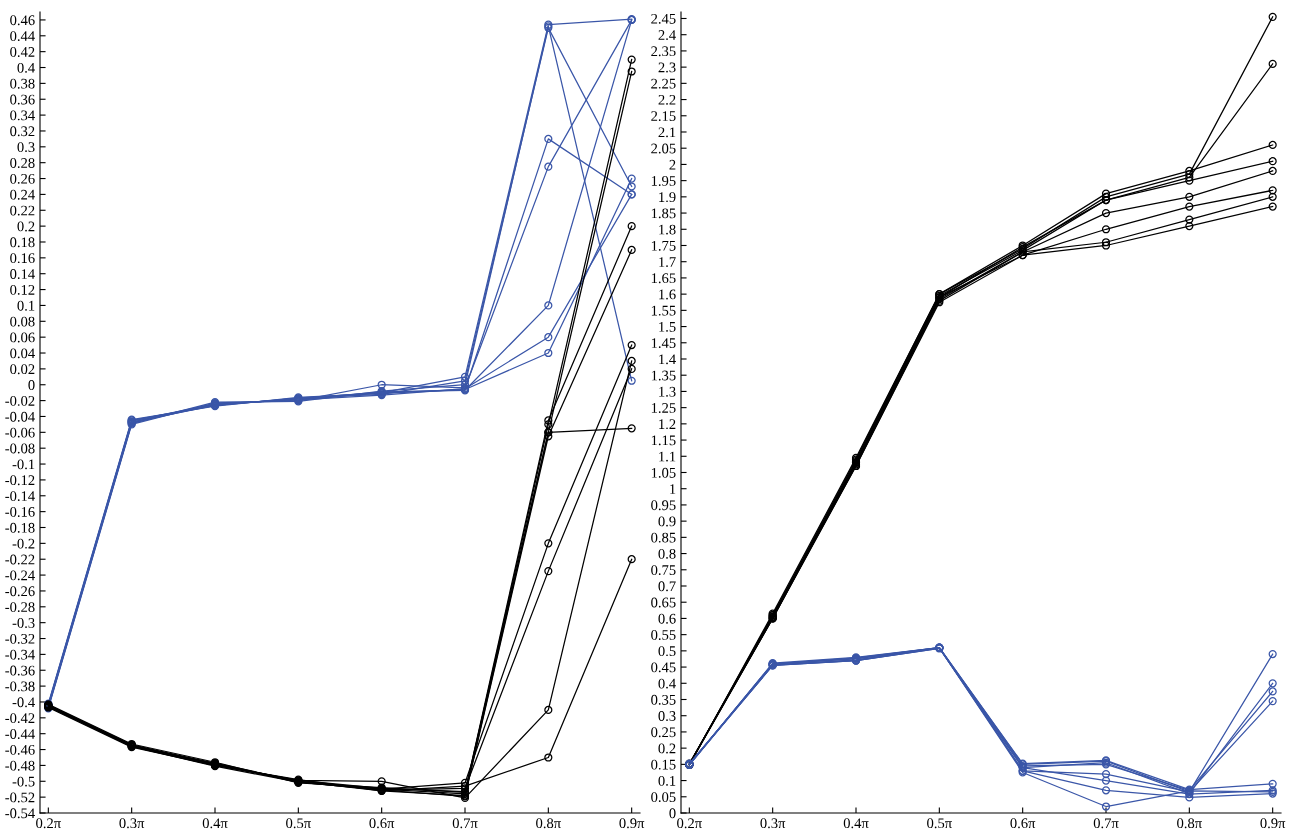  What do you see at coordinates (22, 36) in the screenshot?
I see `y-tick-label: 0.44` at bounding box center [22, 36].